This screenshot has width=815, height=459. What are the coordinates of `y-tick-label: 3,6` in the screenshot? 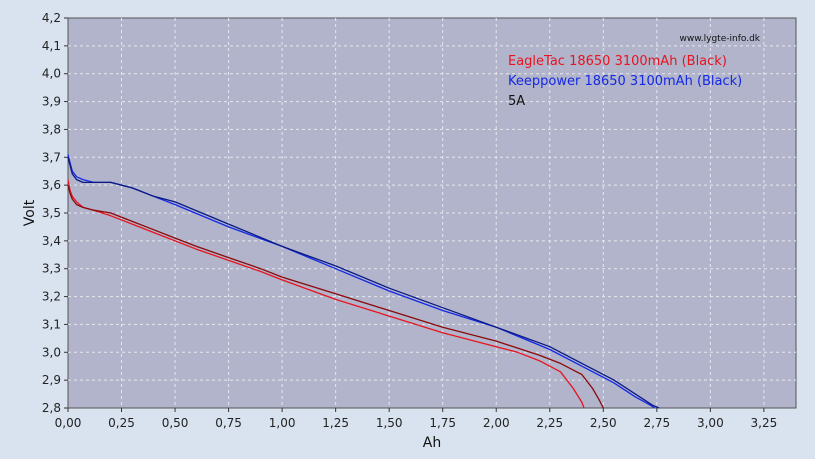 It's located at (51, 185).